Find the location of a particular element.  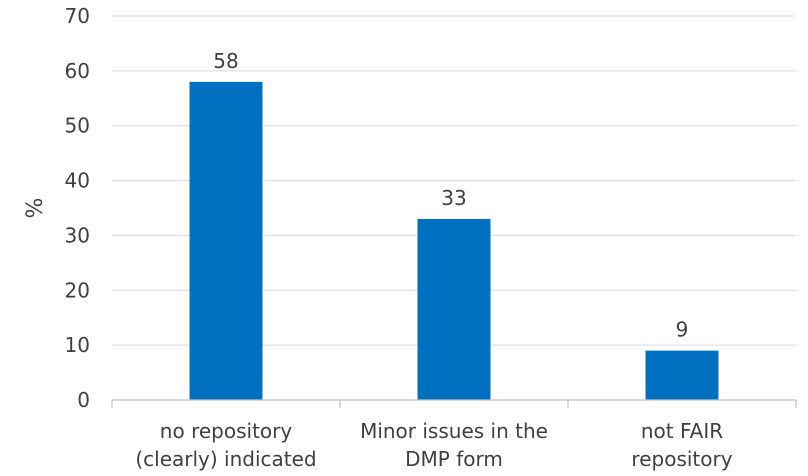

y-tick-label: 50 is located at coordinates (77, 126).